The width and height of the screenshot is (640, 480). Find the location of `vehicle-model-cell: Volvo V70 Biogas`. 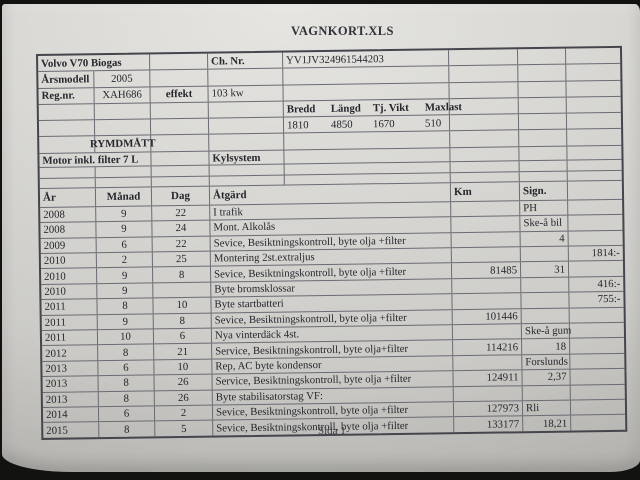

vehicle-model-cell: Volvo V70 Biogas is located at coordinates (94, 63).